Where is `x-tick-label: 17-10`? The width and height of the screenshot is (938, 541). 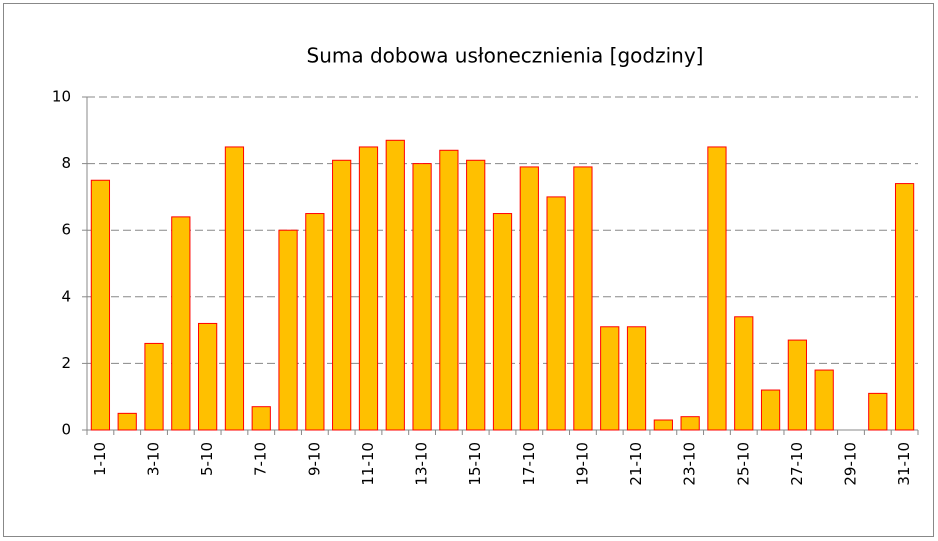
x-tick-label: 17-10 is located at coordinates (529, 464).